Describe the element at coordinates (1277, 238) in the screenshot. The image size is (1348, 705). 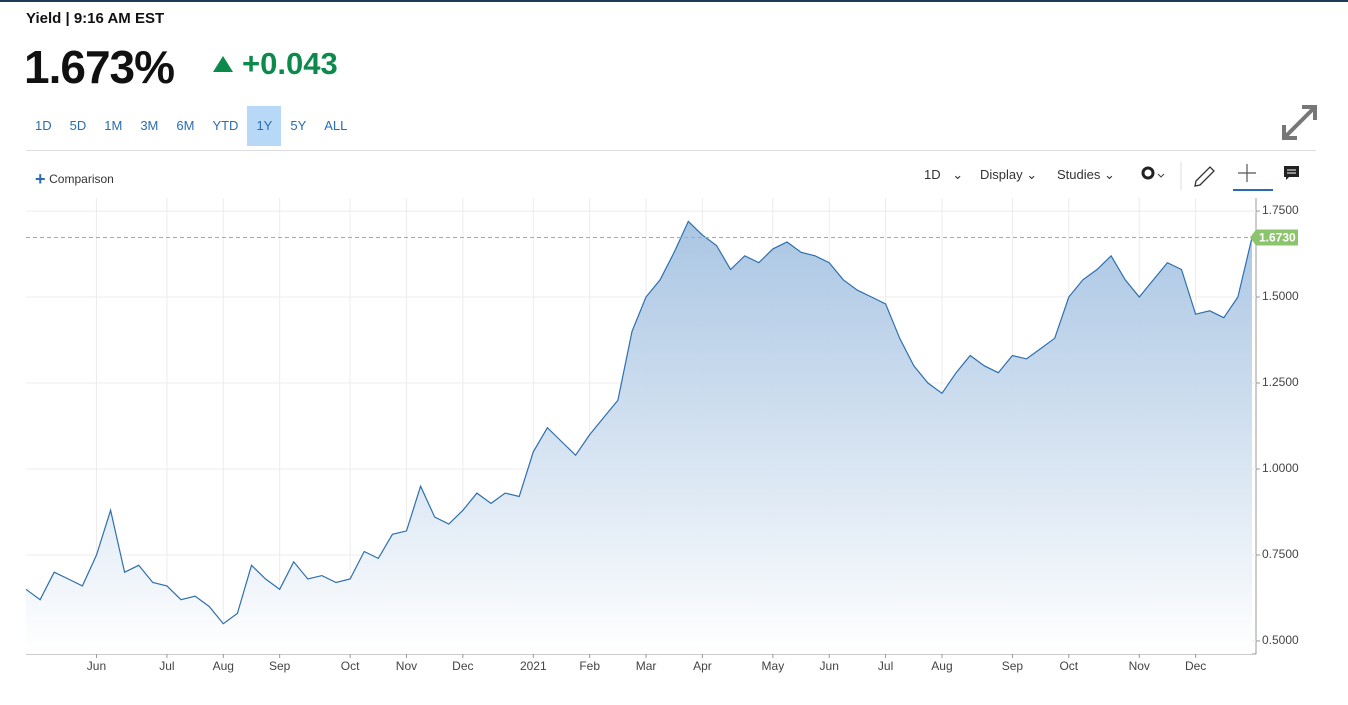
I see `last-value-label: 1.6730` at that location.